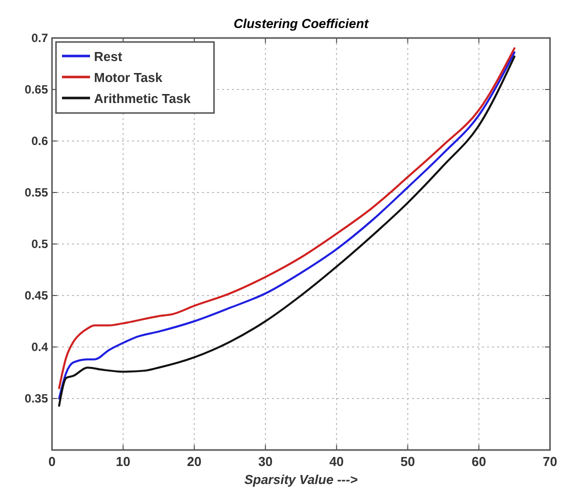 This screenshot has height=502, width=572. Describe the element at coordinates (265, 461) in the screenshot. I see `x-tick-label: 30` at that location.